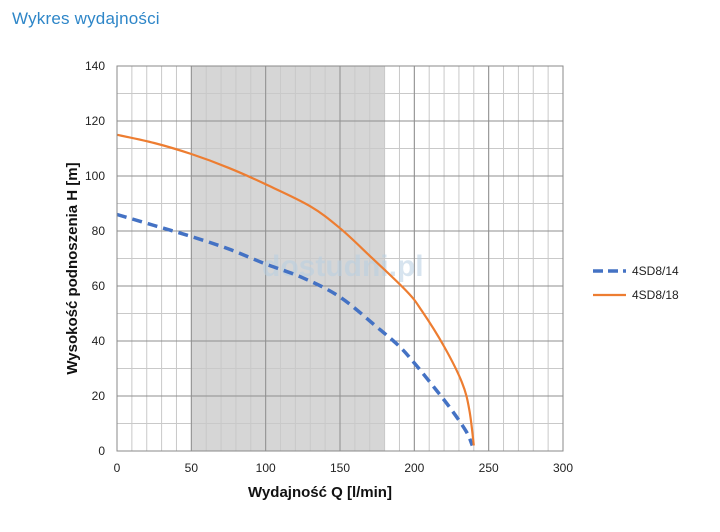  What do you see at coordinates (655, 295) in the screenshot?
I see `legend-label: 4SD8/18` at bounding box center [655, 295].